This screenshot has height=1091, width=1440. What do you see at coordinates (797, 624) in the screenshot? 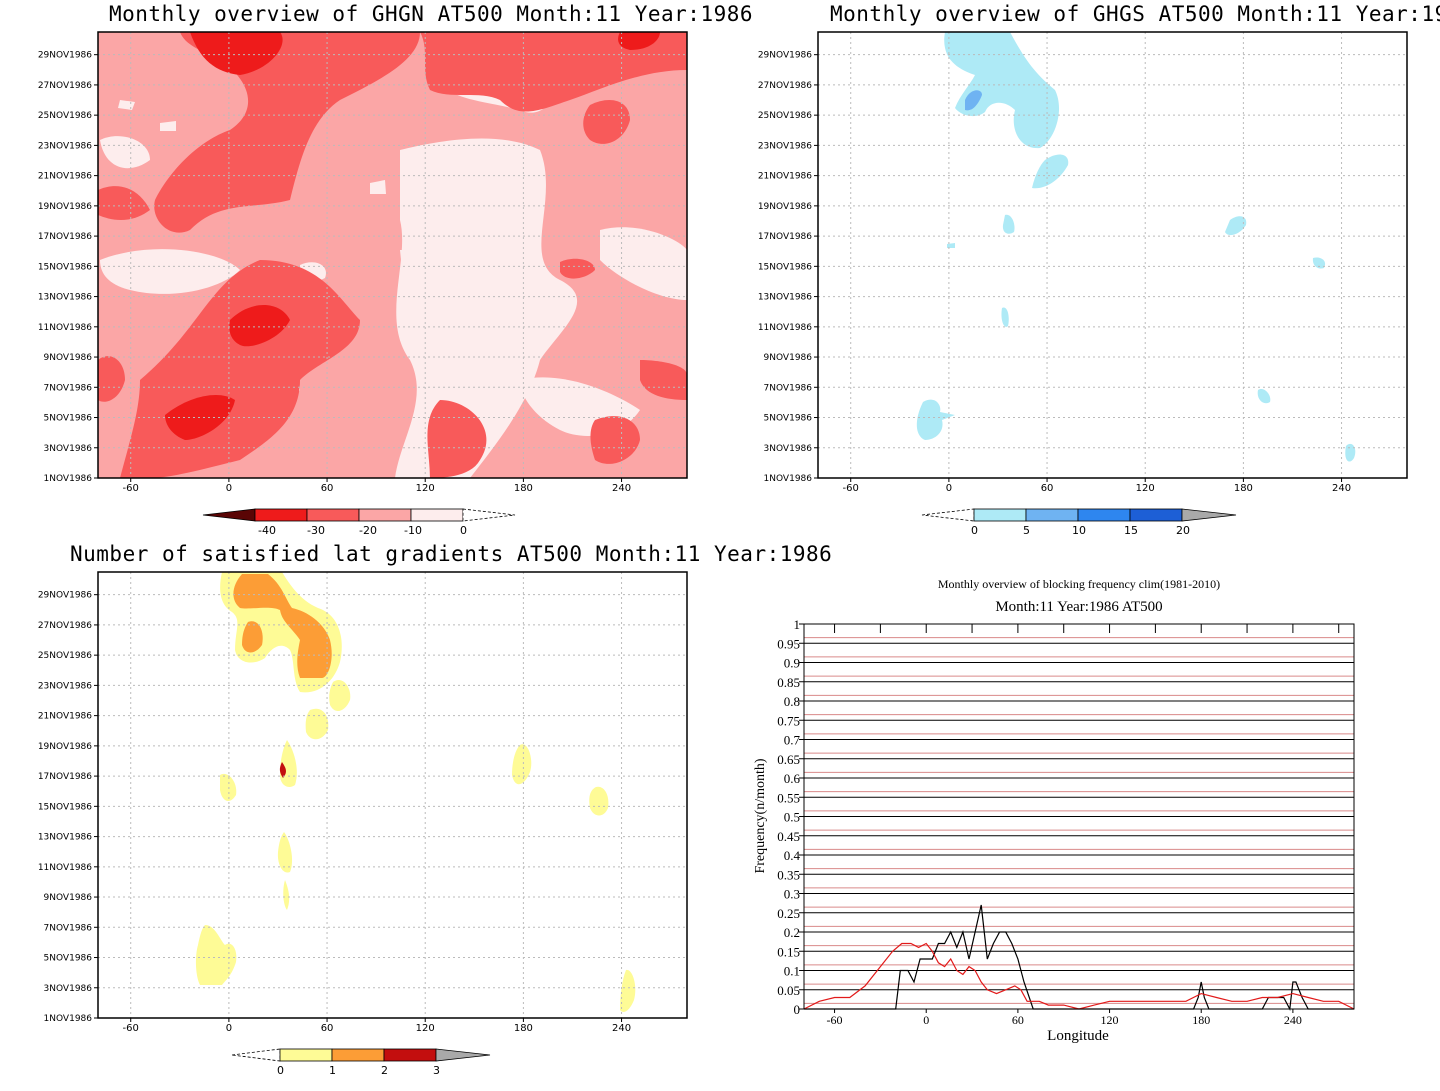
I see `freq-y-tick-label: 1` at bounding box center [797, 624].